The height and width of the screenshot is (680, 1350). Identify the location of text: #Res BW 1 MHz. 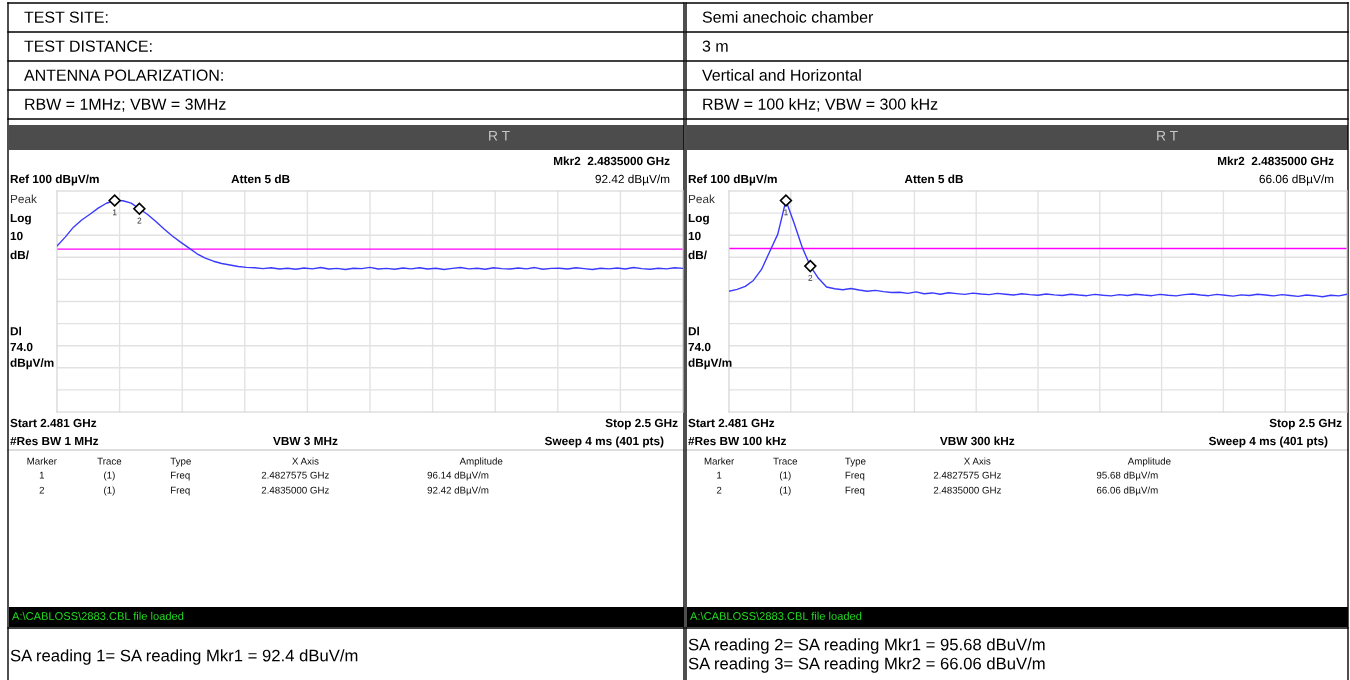
(54, 441).